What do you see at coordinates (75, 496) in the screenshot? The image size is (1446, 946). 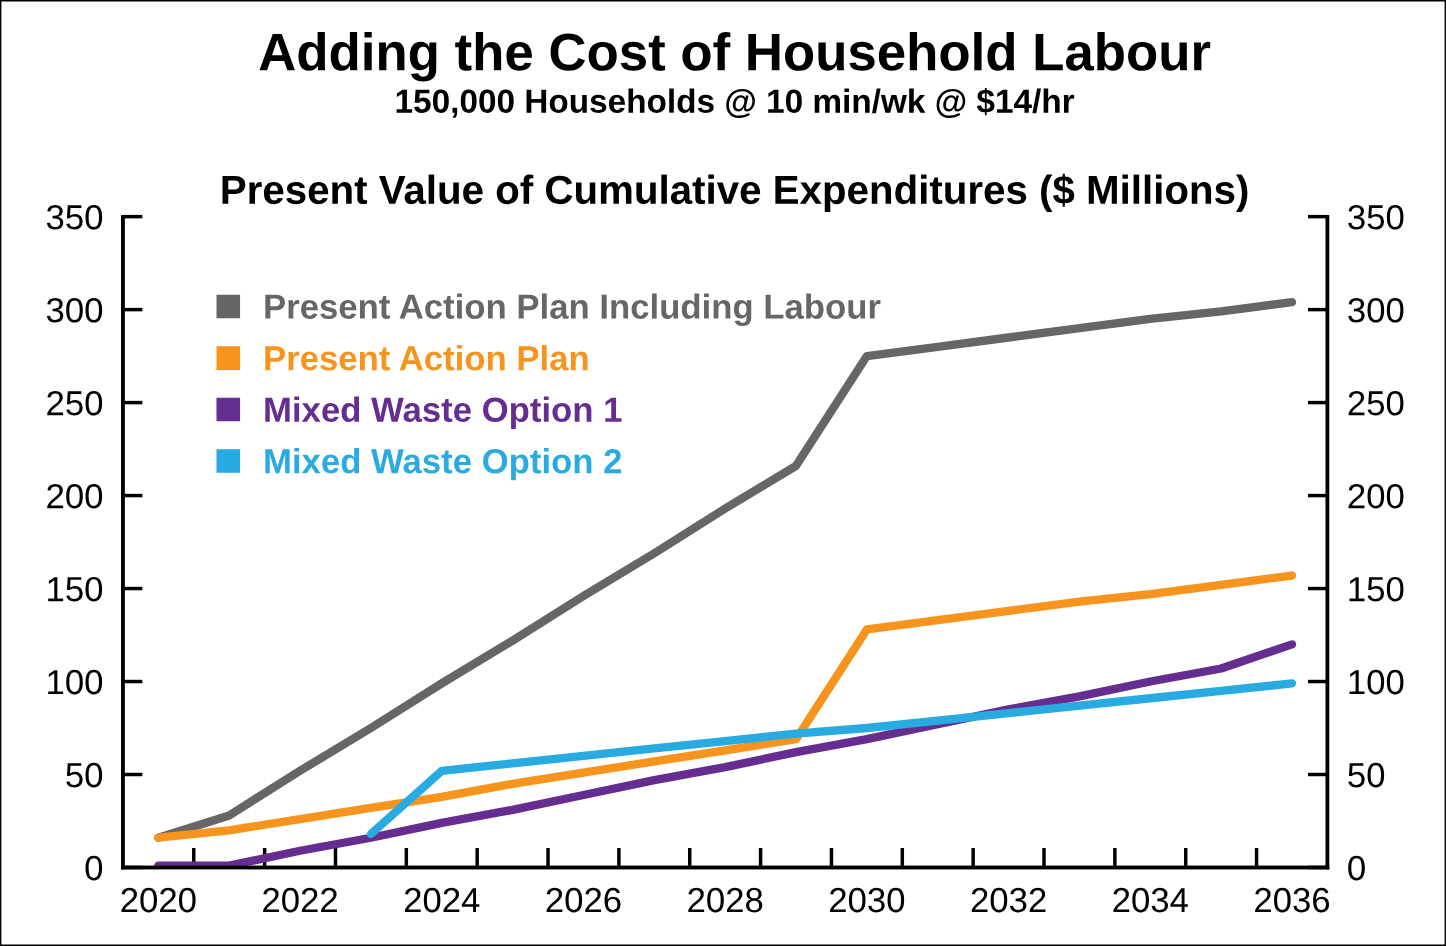 I see `y-tick-label: 200` at bounding box center [75, 496].